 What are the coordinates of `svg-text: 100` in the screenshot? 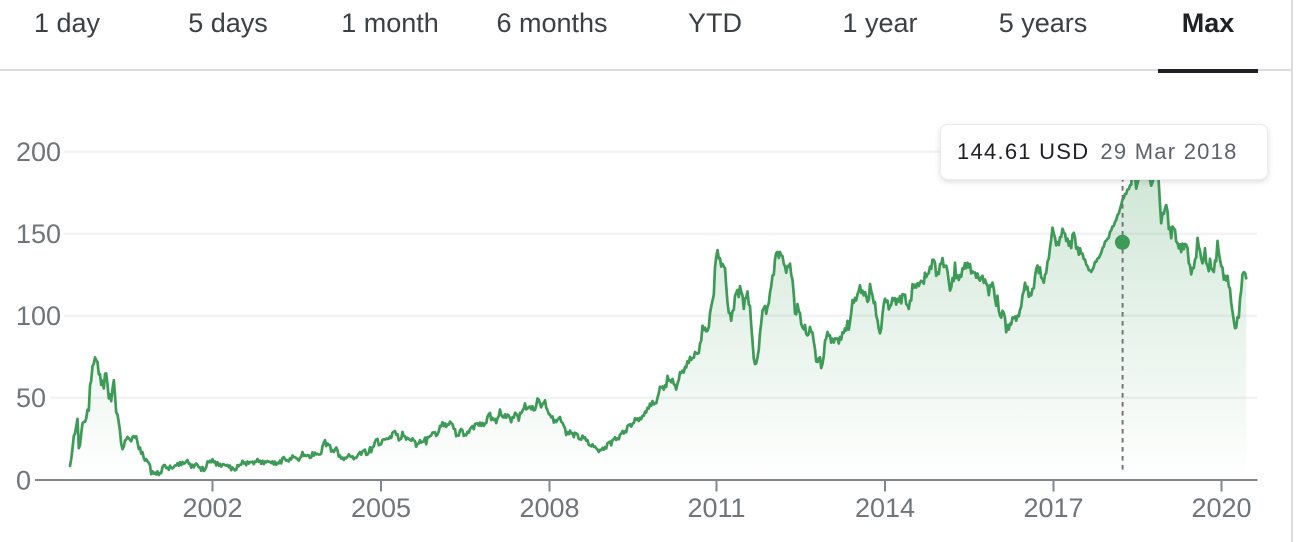 It's located at (38, 316).